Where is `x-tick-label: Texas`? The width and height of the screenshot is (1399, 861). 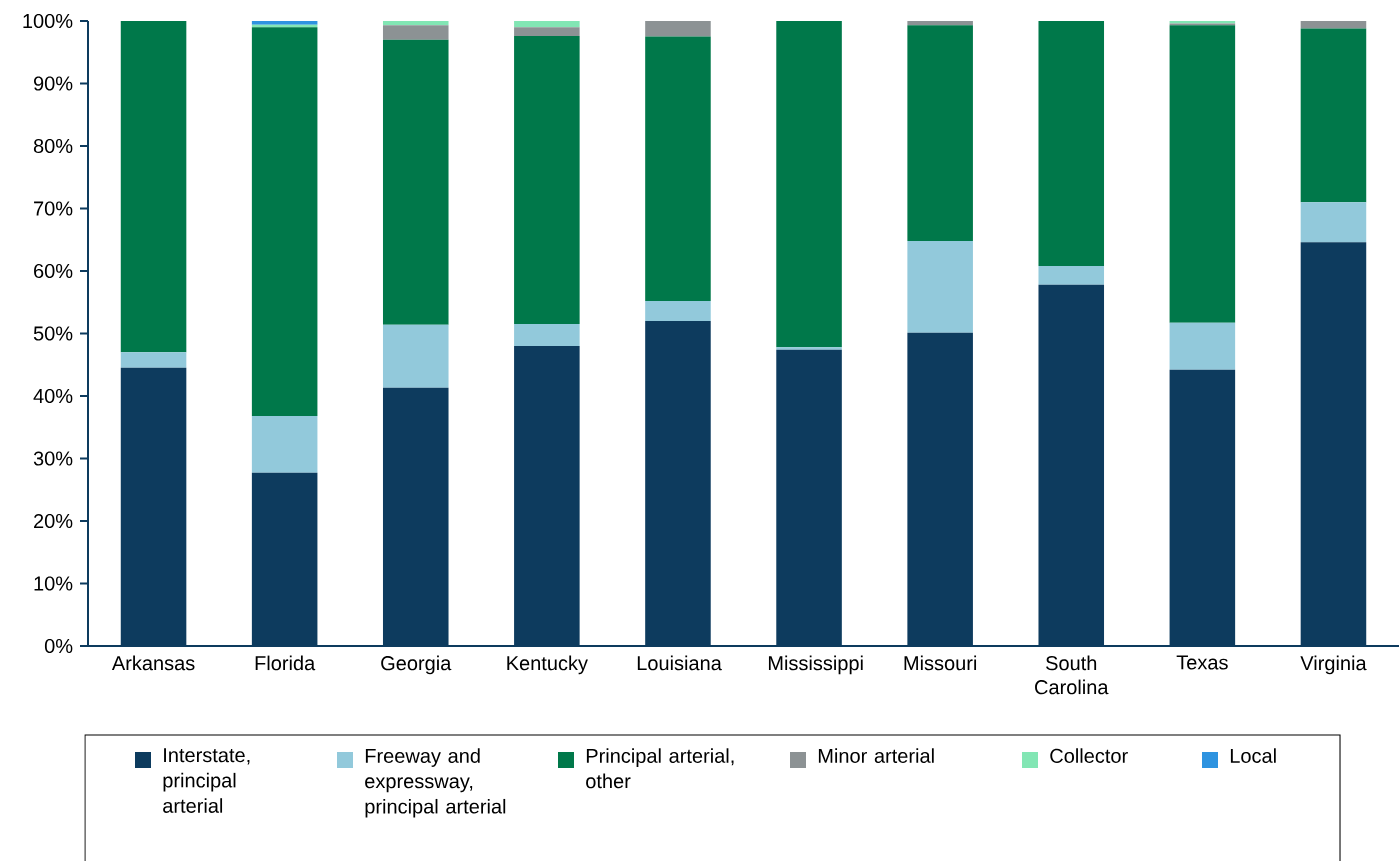 x-tick-label: Texas is located at coordinates (1202, 662).